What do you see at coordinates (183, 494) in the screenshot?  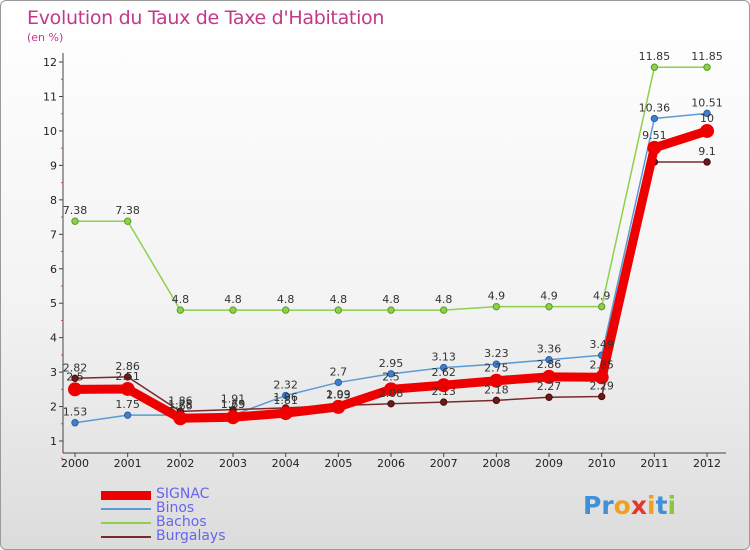 I see `legend-label-signac: SIGNAC` at bounding box center [183, 494].